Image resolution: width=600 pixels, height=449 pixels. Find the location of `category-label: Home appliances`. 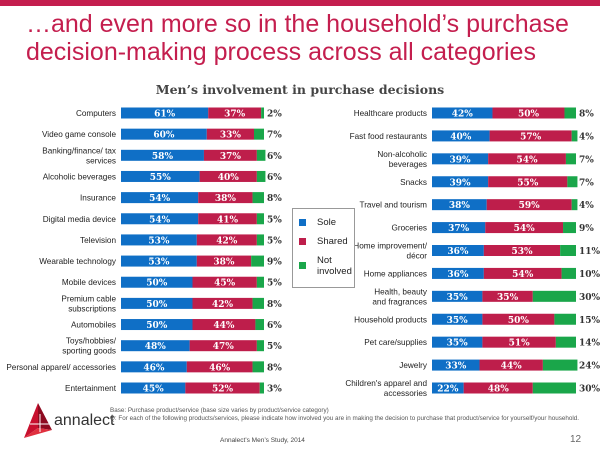

category-label: Home appliances is located at coordinates (395, 273).